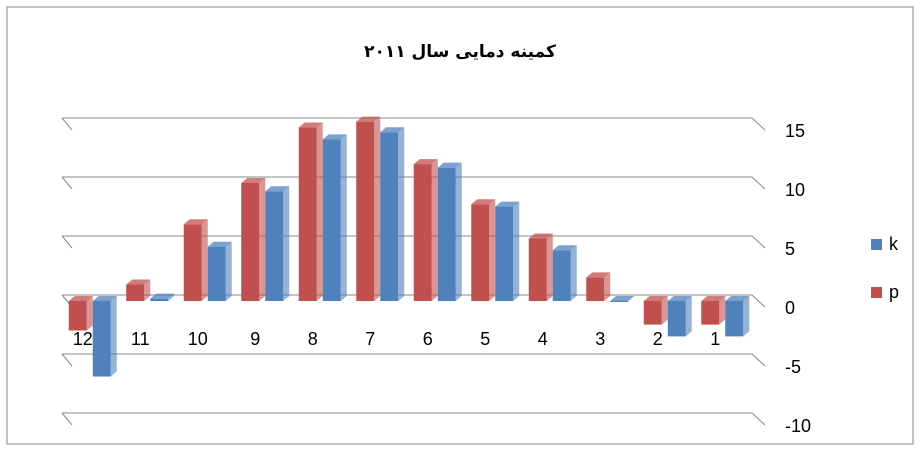 This screenshot has width=920, height=451. What do you see at coordinates (460, 52) in the screenshot?
I see `chart-title: کمینه دمایی سال ۲۰۱۱` at bounding box center [460, 52].